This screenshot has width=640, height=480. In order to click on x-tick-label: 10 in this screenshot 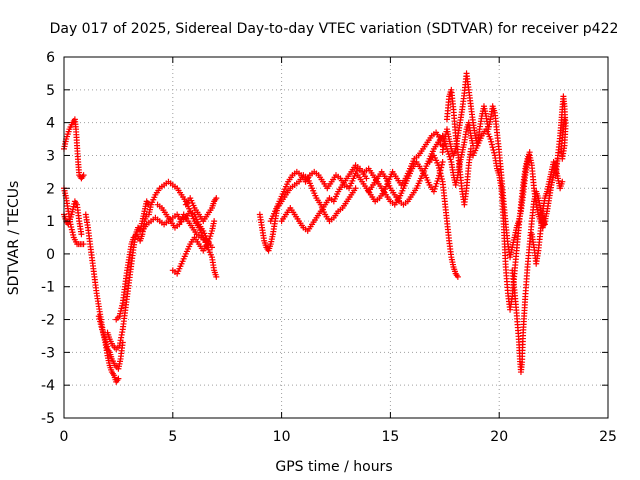, I will do `click(282, 437)`.